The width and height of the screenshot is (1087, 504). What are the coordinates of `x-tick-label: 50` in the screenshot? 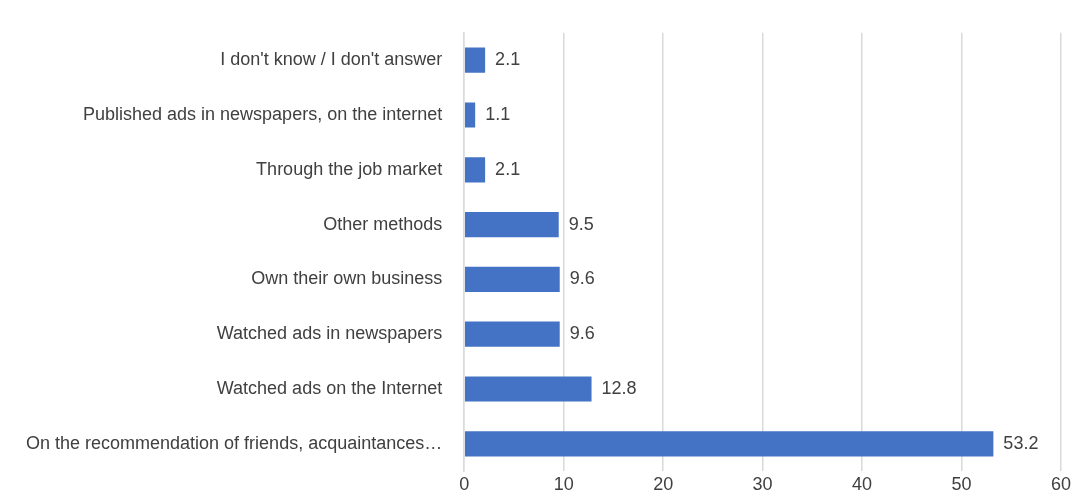 It's located at (961, 483).